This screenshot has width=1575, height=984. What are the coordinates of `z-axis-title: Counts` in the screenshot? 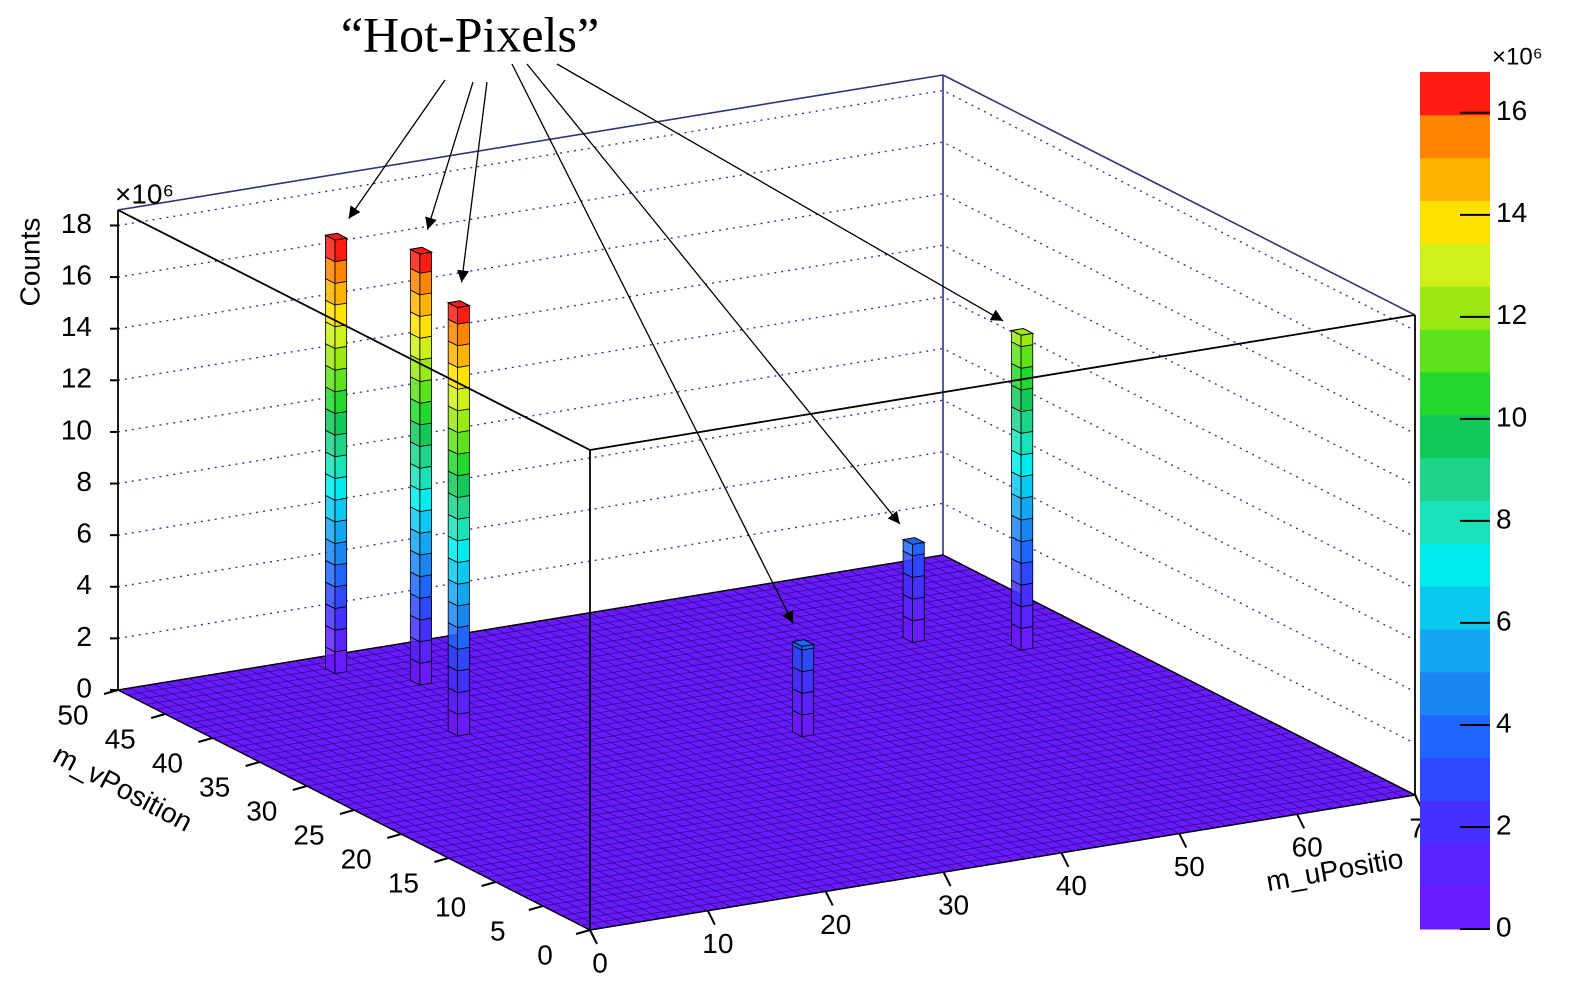 It's located at (29, 262).